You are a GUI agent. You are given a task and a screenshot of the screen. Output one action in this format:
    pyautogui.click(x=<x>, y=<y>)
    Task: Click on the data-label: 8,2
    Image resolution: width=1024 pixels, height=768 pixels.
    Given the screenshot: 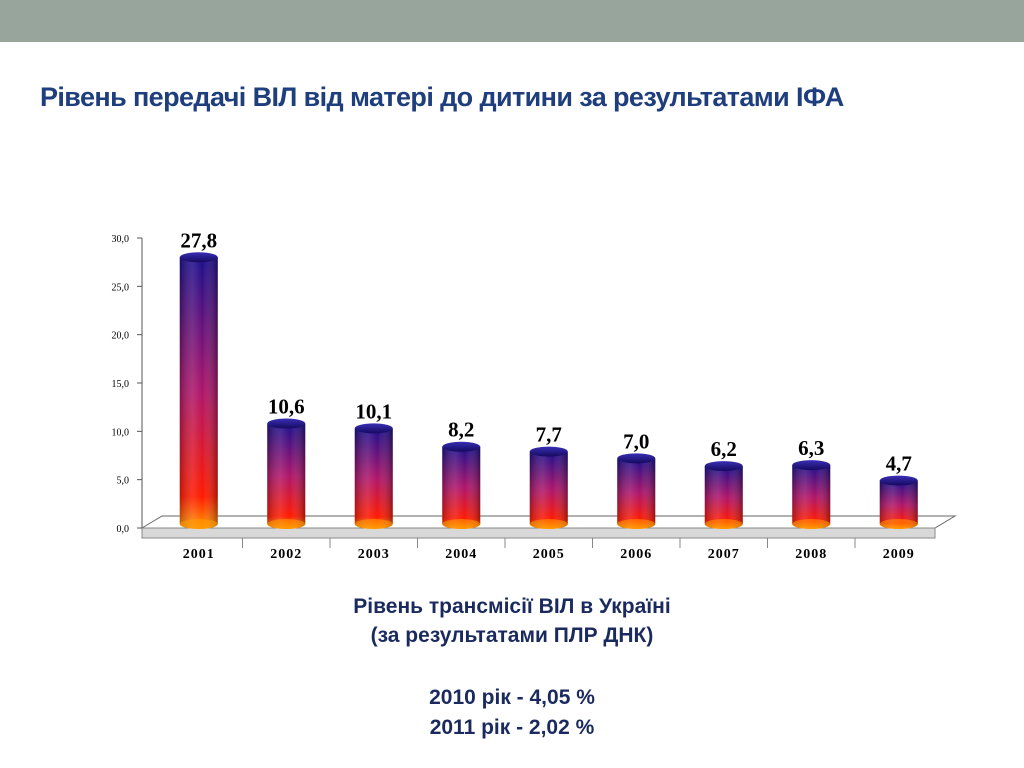 What is the action you would take?
    pyautogui.click(x=461, y=430)
    